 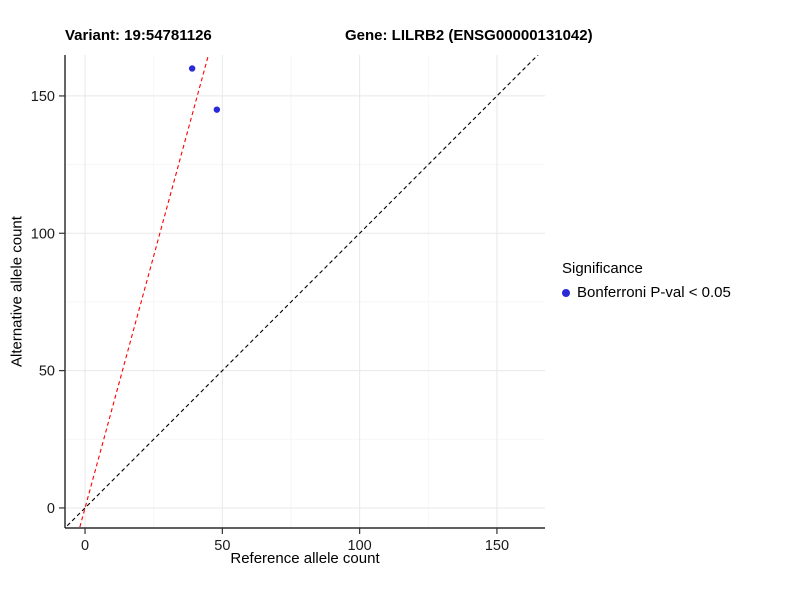 I want to click on x-axis-ticks: 0 50 100 150, so click(x=295, y=541).